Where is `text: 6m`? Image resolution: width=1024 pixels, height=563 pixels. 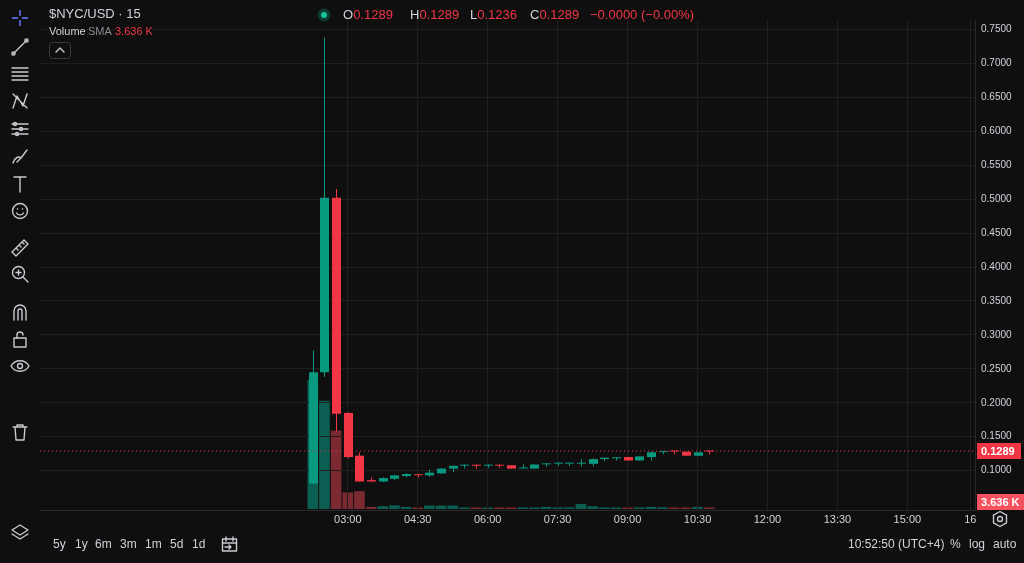
text: 6m is located at coordinates (103, 544).